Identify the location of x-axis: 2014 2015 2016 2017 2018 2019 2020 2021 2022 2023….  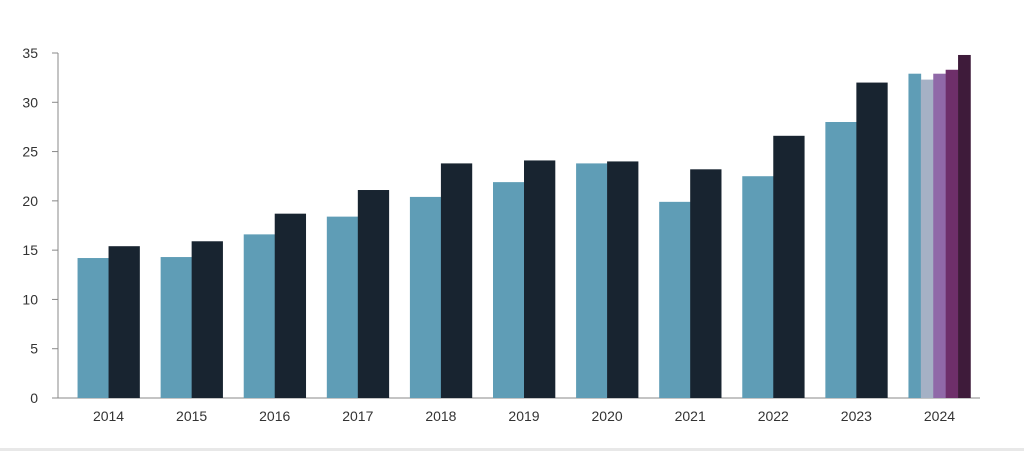
(519, 410).